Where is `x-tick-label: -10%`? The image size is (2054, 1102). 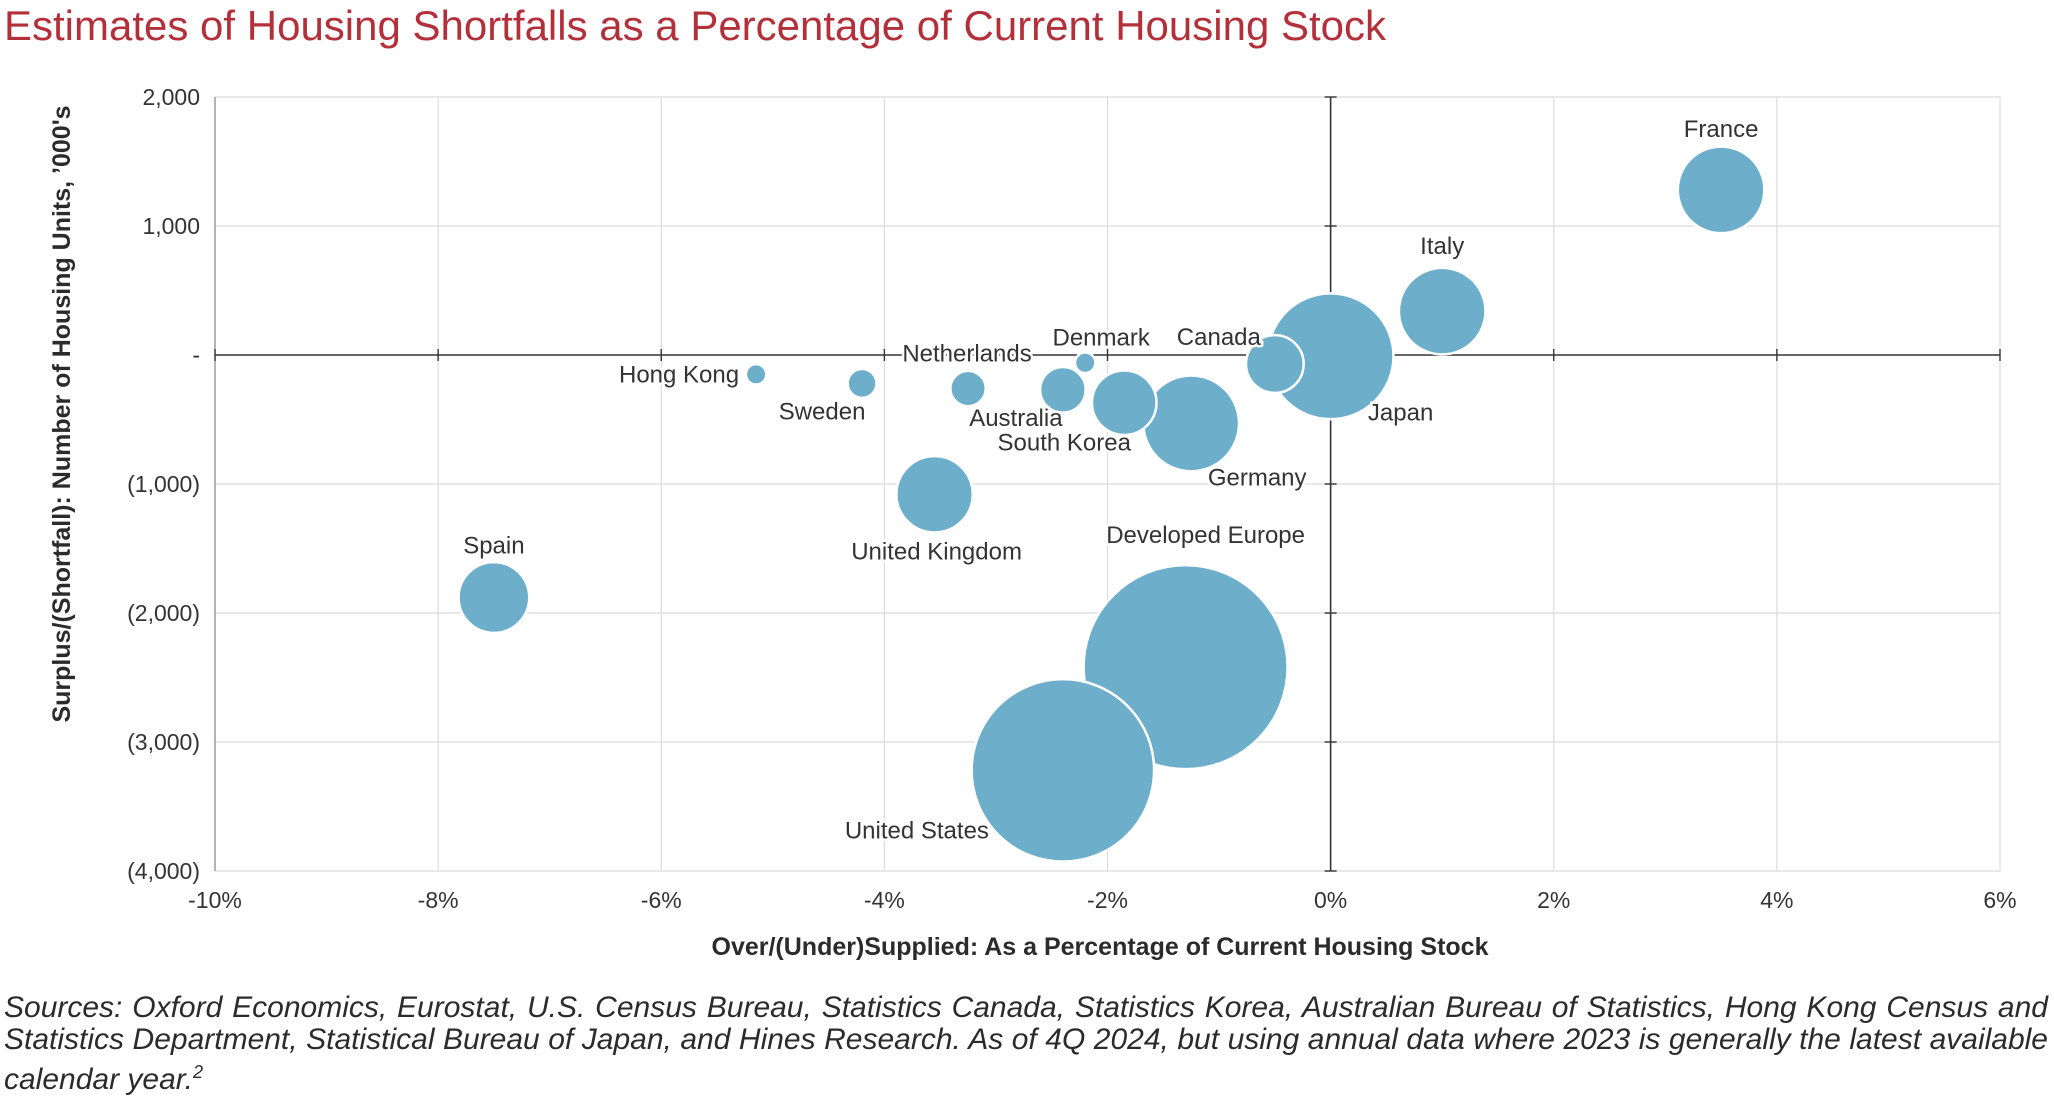 x-tick-label: -10% is located at coordinates (215, 900).